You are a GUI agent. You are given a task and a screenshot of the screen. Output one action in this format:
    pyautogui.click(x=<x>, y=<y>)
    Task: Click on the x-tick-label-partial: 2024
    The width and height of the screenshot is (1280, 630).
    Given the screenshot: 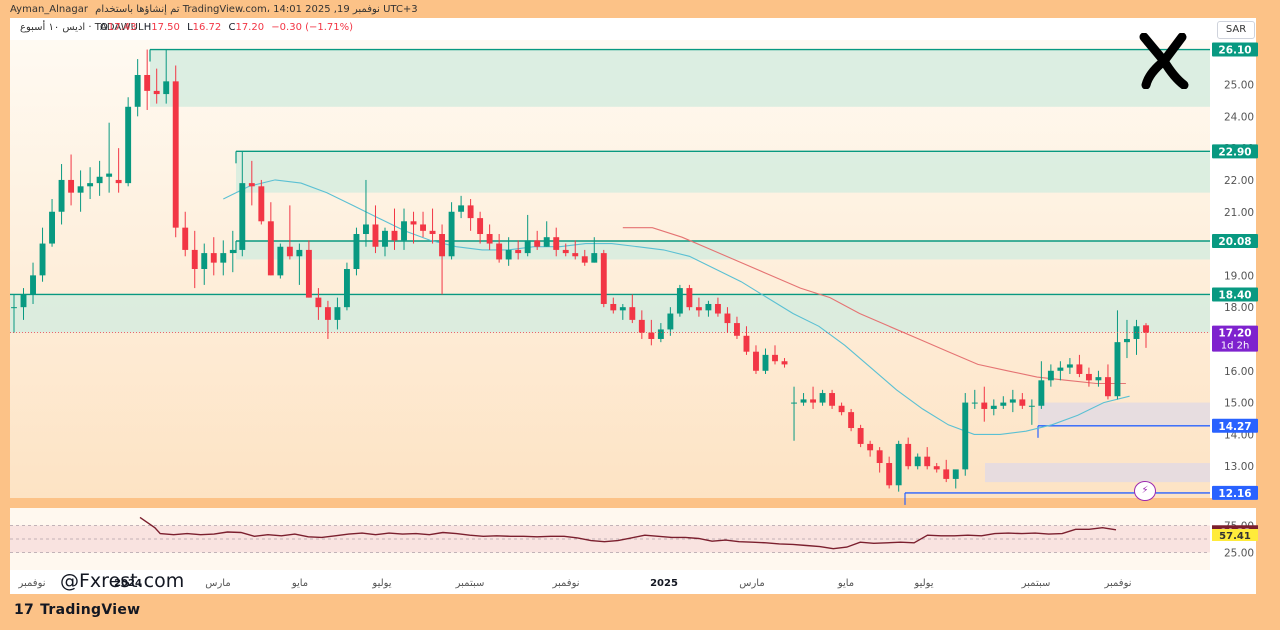 What is the action you would take?
    pyautogui.click(x=128, y=583)
    